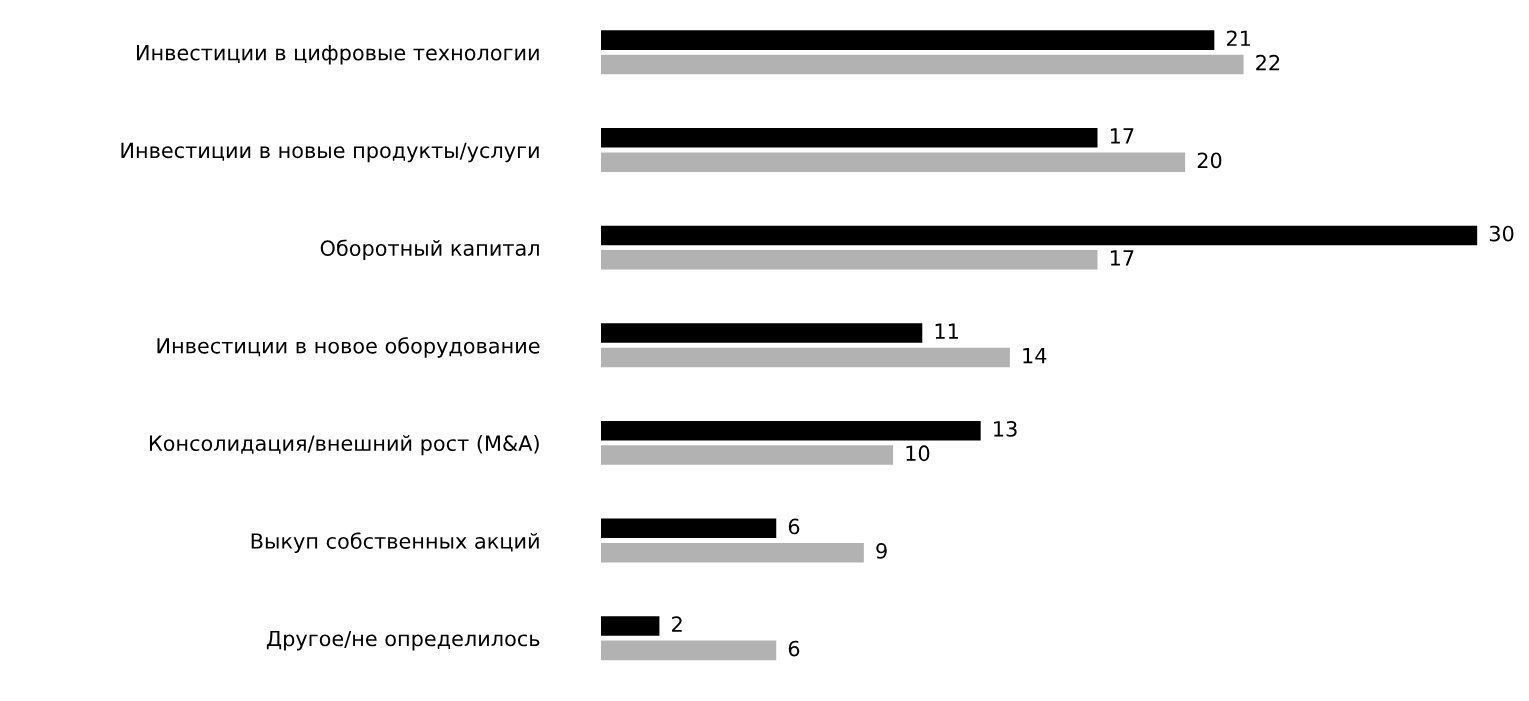 The width and height of the screenshot is (1529, 701). Describe the element at coordinates (1035, 356) in the screenshot. I see `data-label: 14` at that location.